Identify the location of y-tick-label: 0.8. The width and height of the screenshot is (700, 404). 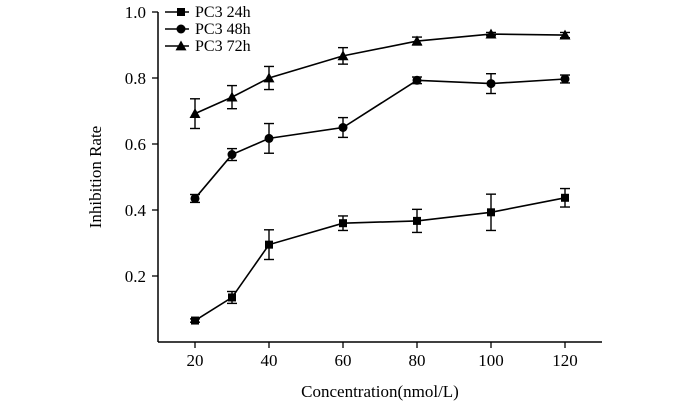
(135, 78).